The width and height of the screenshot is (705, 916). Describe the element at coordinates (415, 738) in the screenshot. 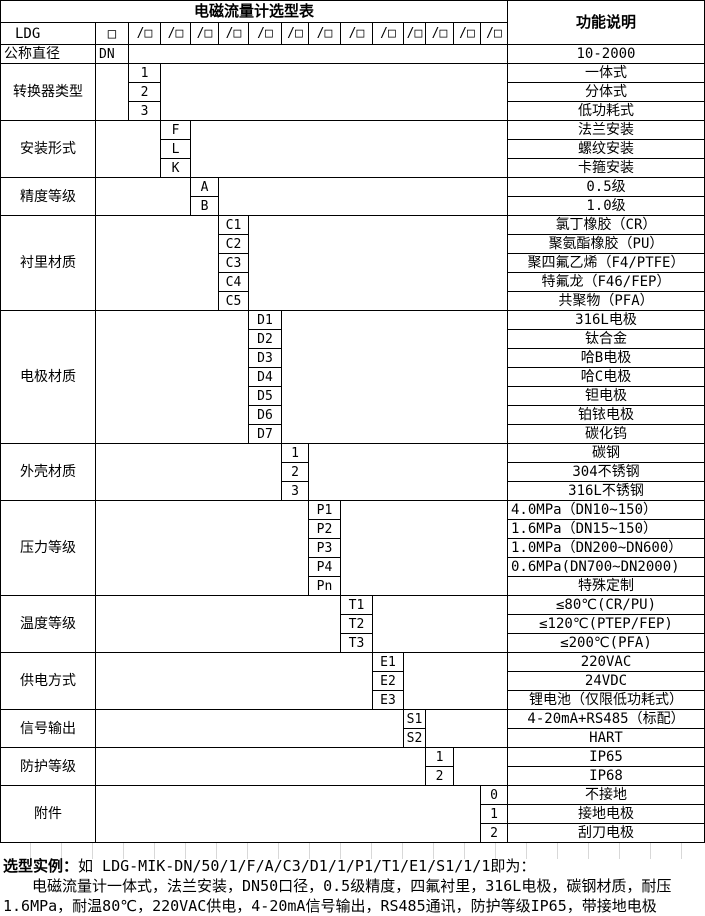

I see `code-cell: S2` at that location.